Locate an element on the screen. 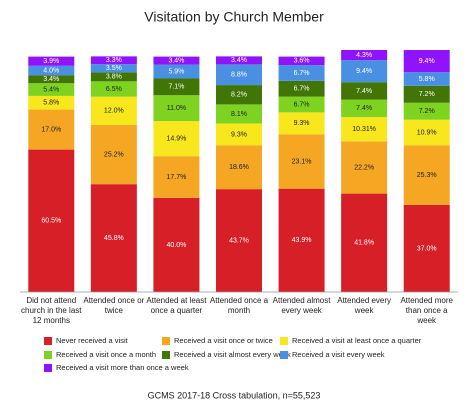  value-label: 7.2% is located at coordinates (427, 94).